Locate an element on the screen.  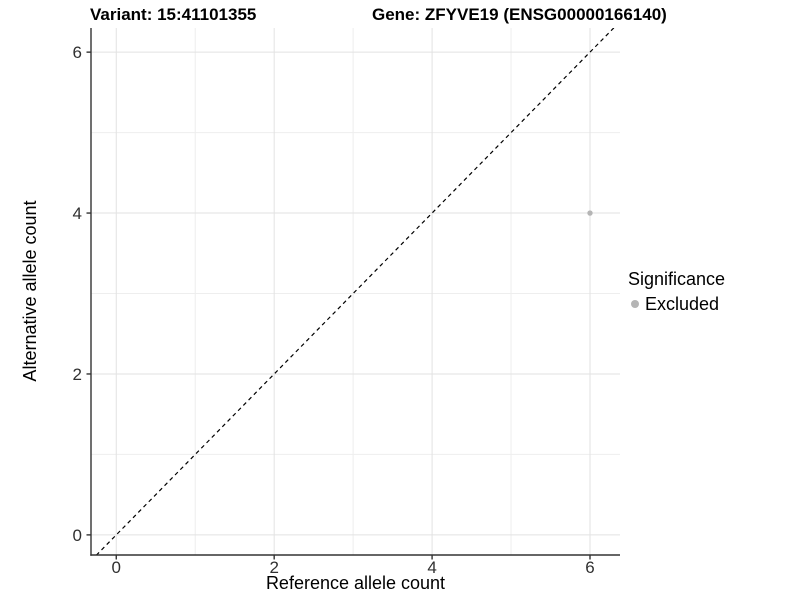
x-tick-label: 2 is located at coordinates (273, 567).